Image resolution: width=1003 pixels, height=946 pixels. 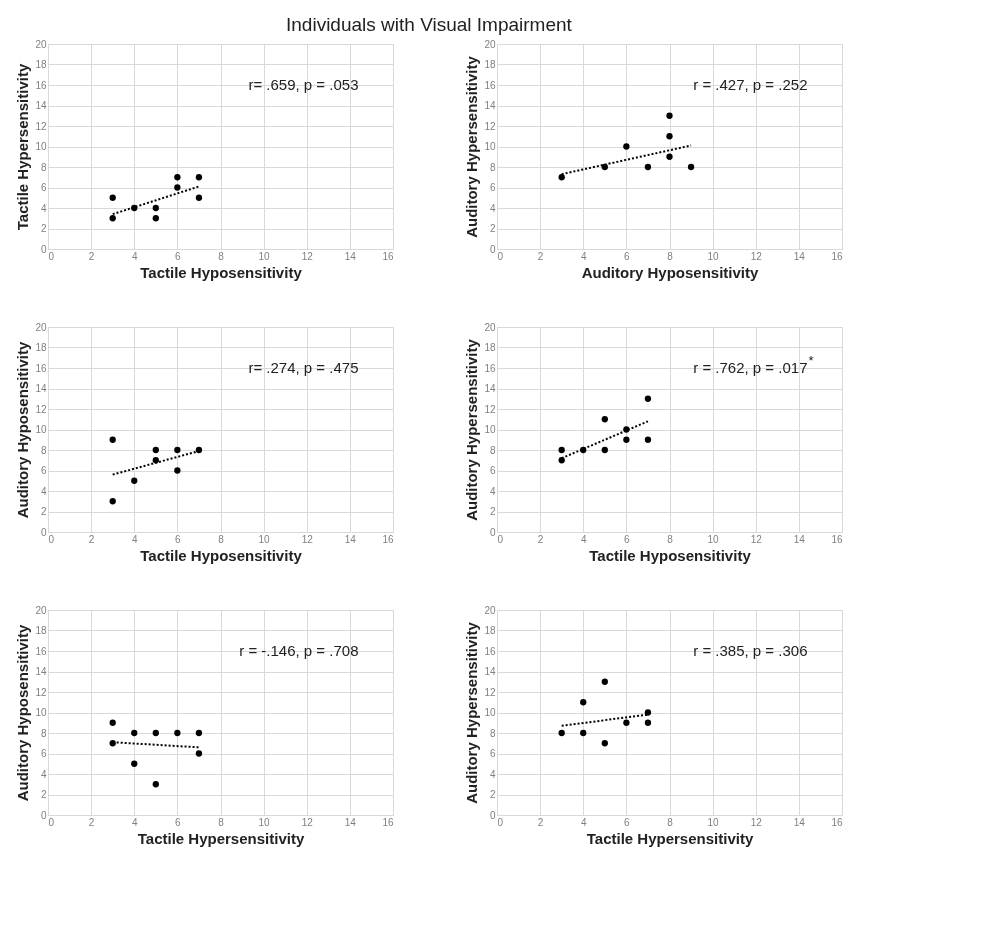 What do you see at coordinates (670, 272) in the screenshot?
I see `x-axis-title: Auditory Hyposensitivity` at bounding box center [670, 272].